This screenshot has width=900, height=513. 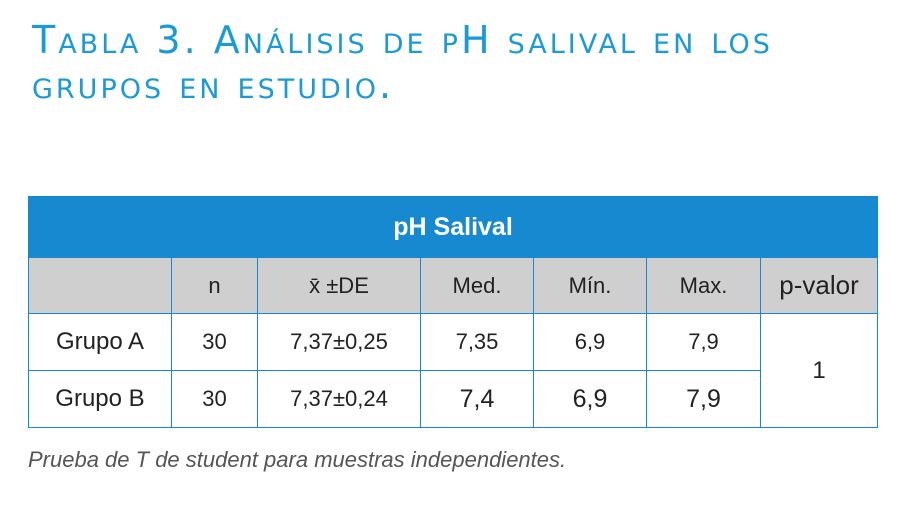 I want to click on row-group-label: Grupo B, so click(x=100, y=399).